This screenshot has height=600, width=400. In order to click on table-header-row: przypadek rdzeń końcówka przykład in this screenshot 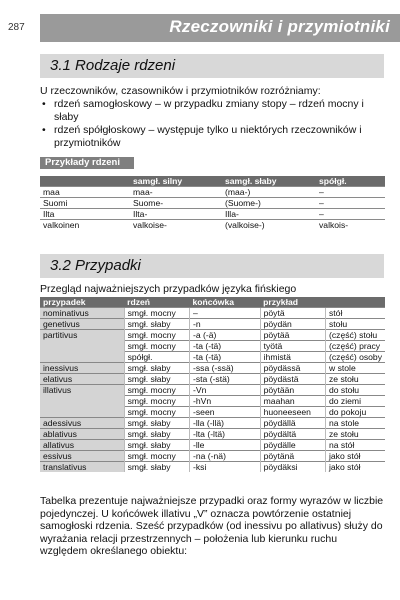, I will do `click(212, 302)`.